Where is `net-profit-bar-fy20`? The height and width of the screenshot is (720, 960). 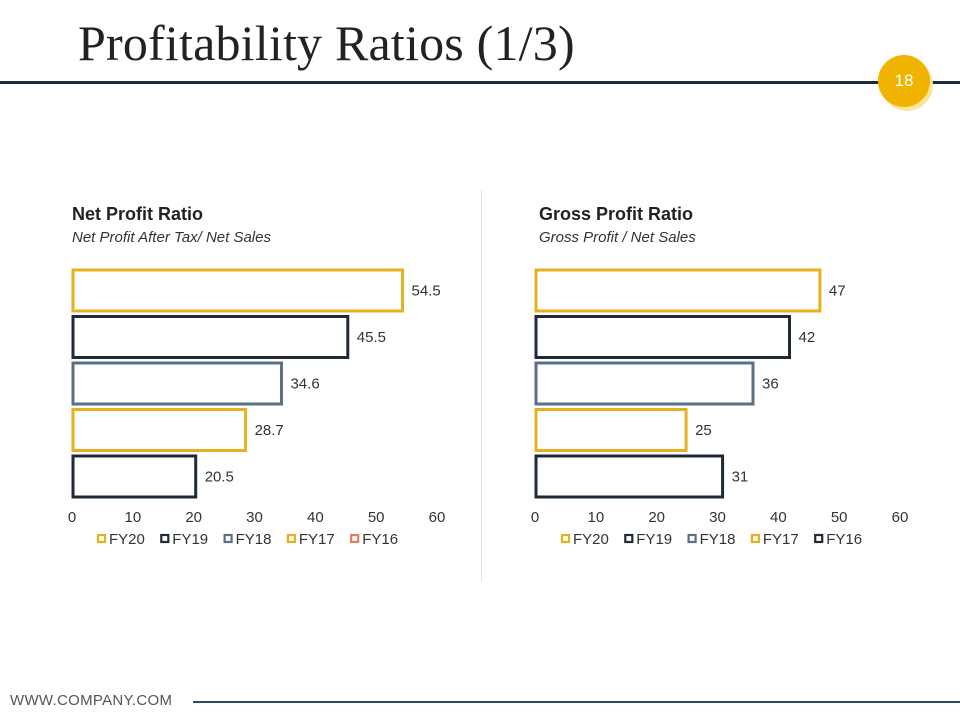 net-profit-bar-fy20 is located at coordinates (238, 290).